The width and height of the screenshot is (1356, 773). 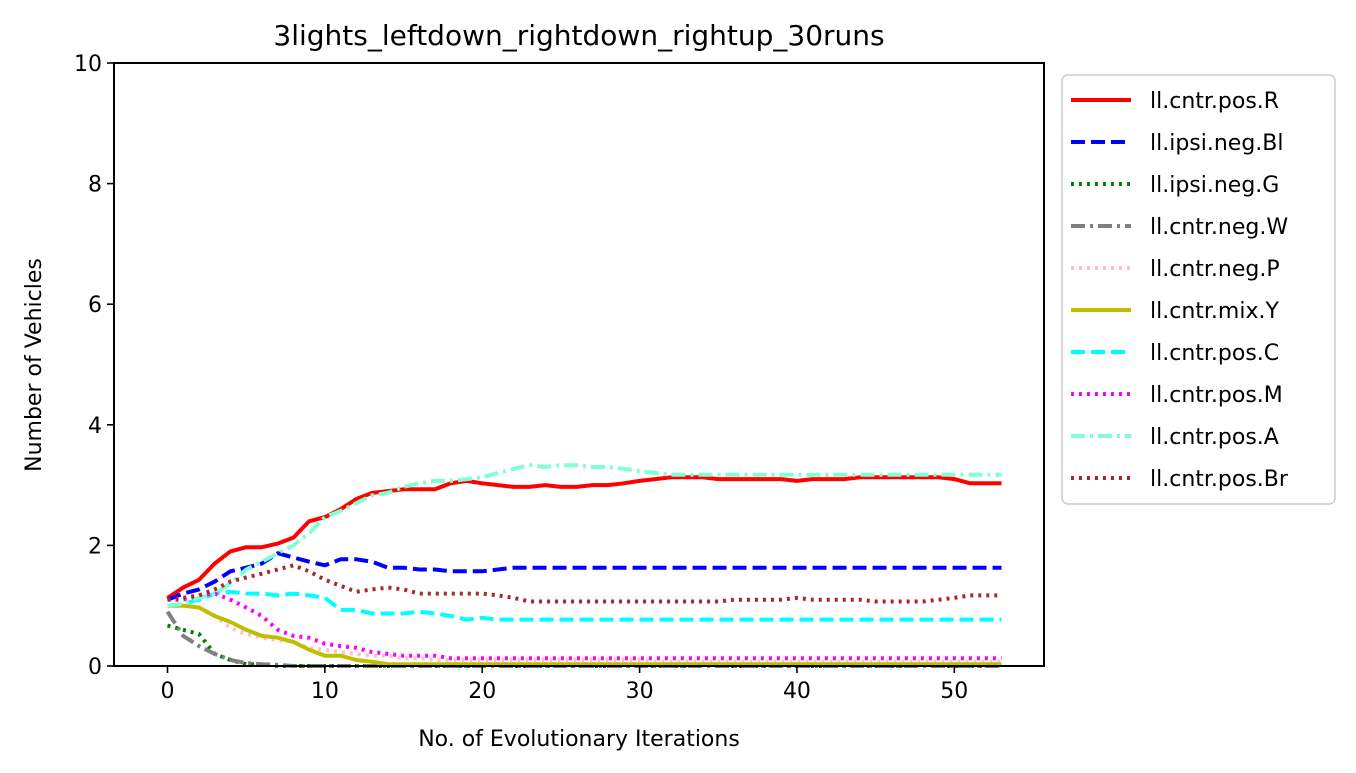 What do you see at coordinates (95, 667) in the screenshot?
I see `y-tick-label: 0` at bounding box center [95, 667].